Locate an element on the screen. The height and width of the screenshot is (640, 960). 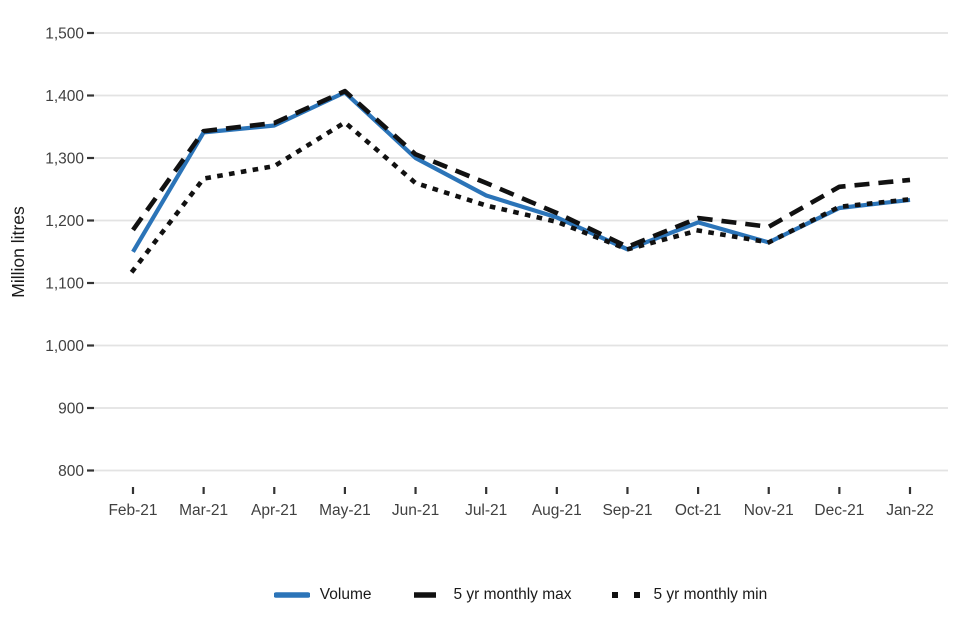
legend: Volume 5 yr monthly max 5 yr monthly min is located at coordinates (520, 595).